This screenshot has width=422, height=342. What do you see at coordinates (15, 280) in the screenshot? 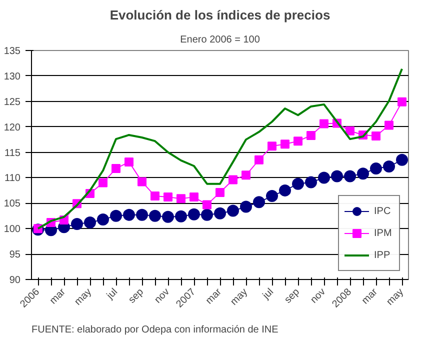
I see `y-tick-label: 90` at bounding box center [15, 280].